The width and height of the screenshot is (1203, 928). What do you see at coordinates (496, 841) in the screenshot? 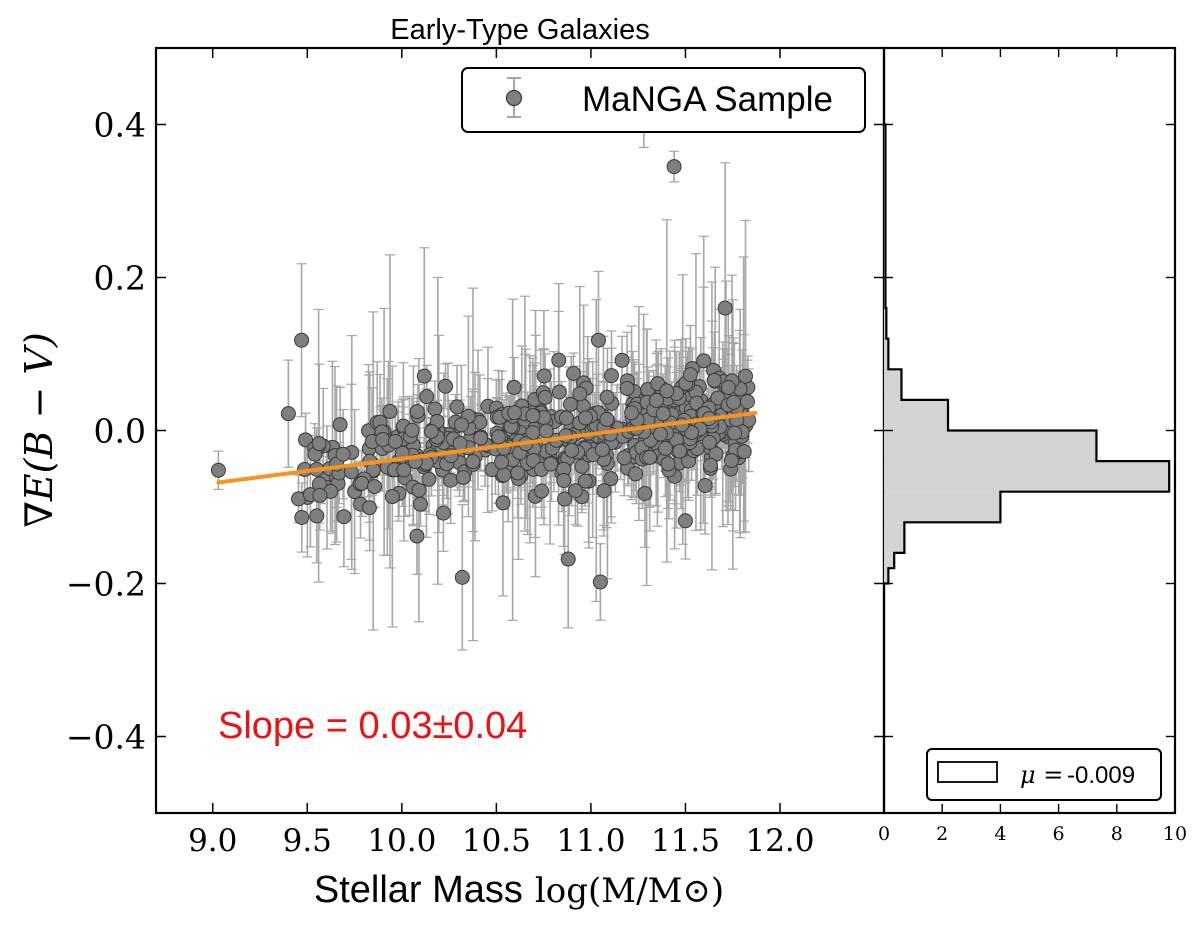
I see `x-tick-label: 10.5` at bounding box center [496, 841].